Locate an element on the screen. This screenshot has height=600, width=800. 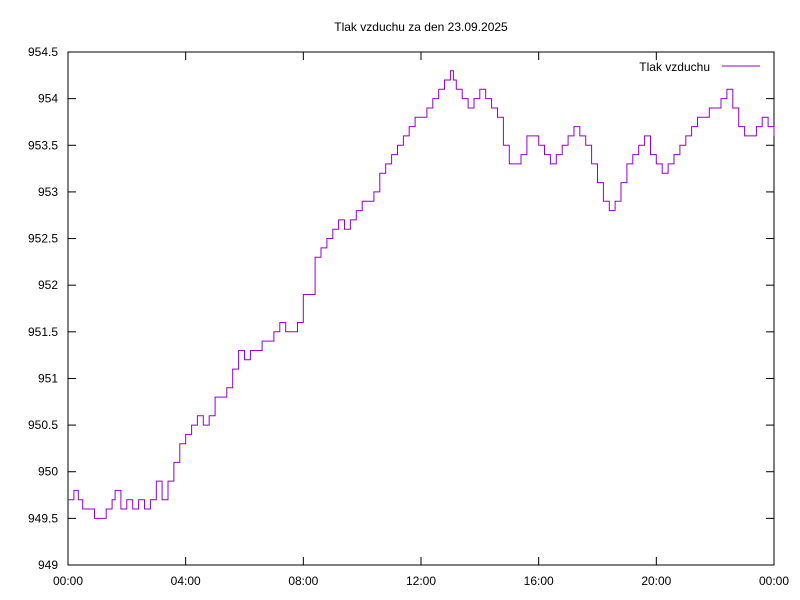
y-tick-label: 952 is located at coordinates (48, 285).